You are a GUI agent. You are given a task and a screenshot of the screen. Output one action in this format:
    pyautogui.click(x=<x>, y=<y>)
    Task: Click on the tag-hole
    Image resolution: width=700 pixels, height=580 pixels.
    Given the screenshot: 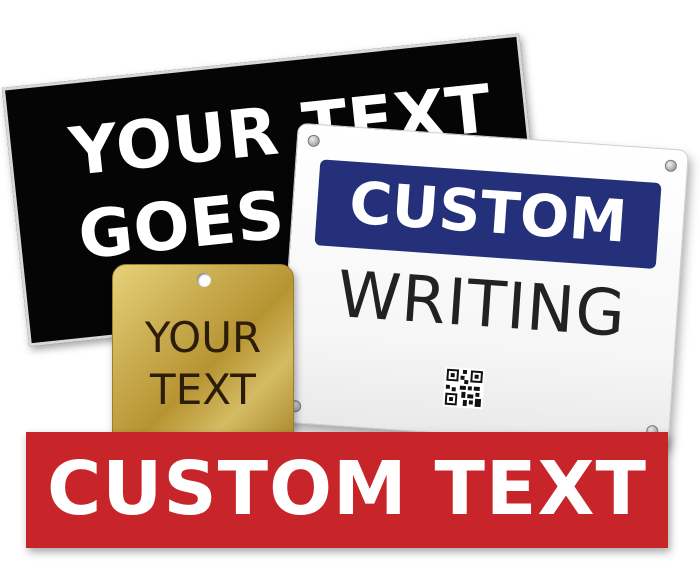 What is the action you would take?
    pyautogui.click(x=204, y=280)
    